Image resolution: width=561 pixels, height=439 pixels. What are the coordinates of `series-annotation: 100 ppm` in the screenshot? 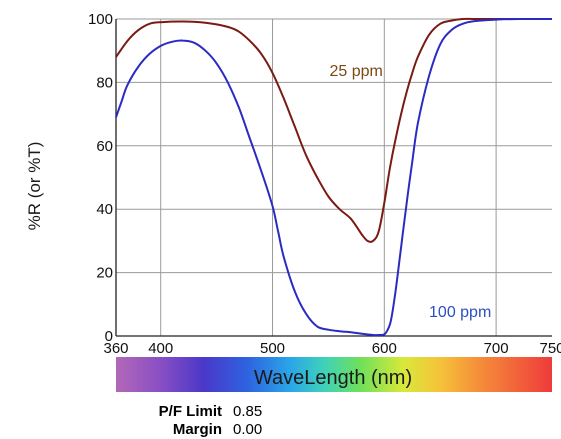 It's located at (460, 312).